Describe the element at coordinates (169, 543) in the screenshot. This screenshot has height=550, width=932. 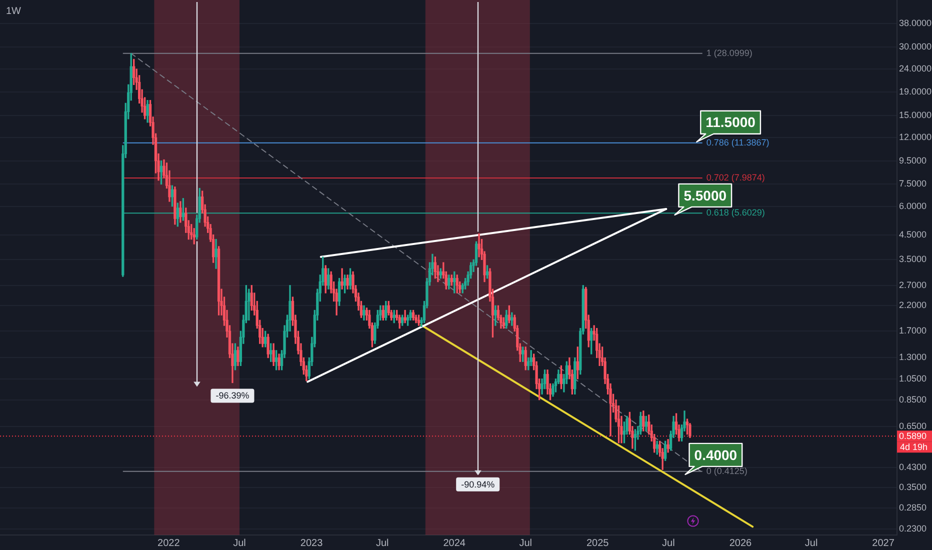
I see `x-tick-label: 2022` at that location.